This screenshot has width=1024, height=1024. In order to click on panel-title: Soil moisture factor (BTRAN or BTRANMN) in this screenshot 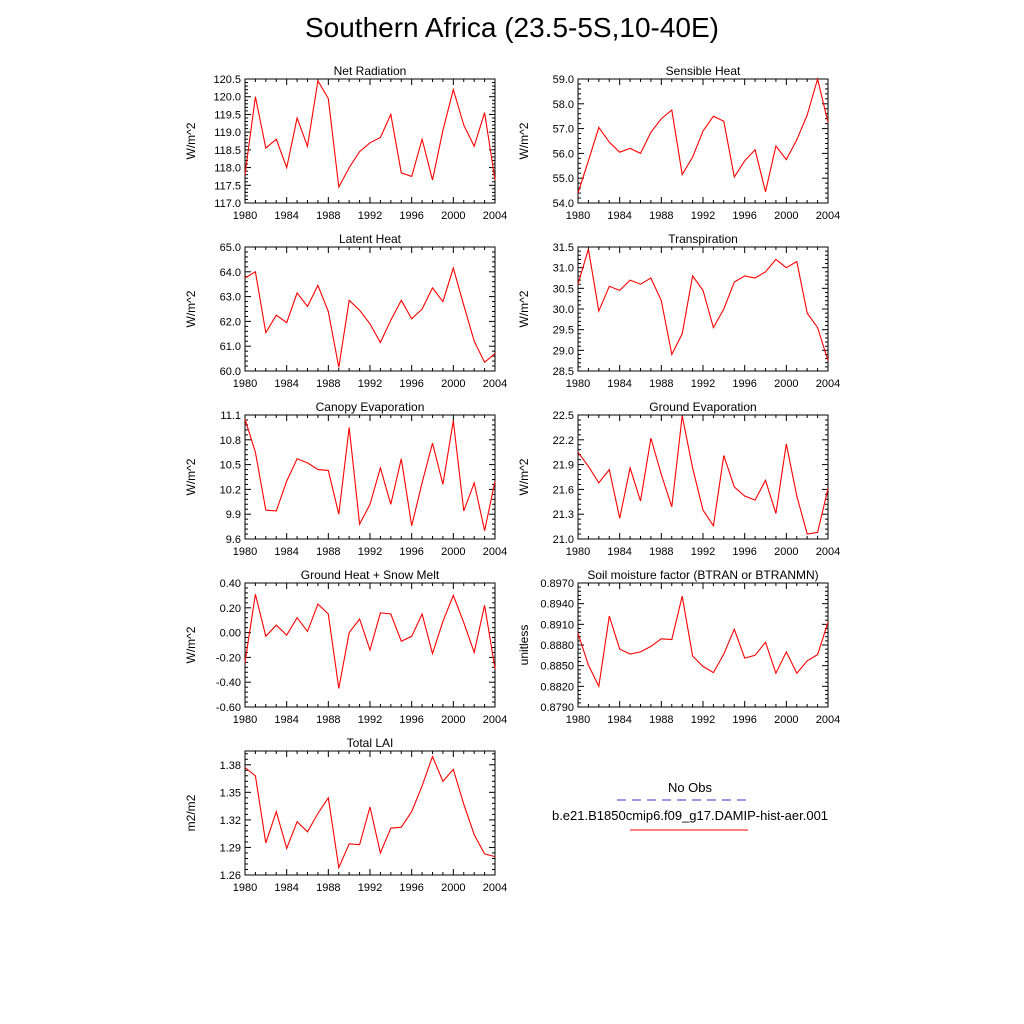, I will do `click(702, 575)`.